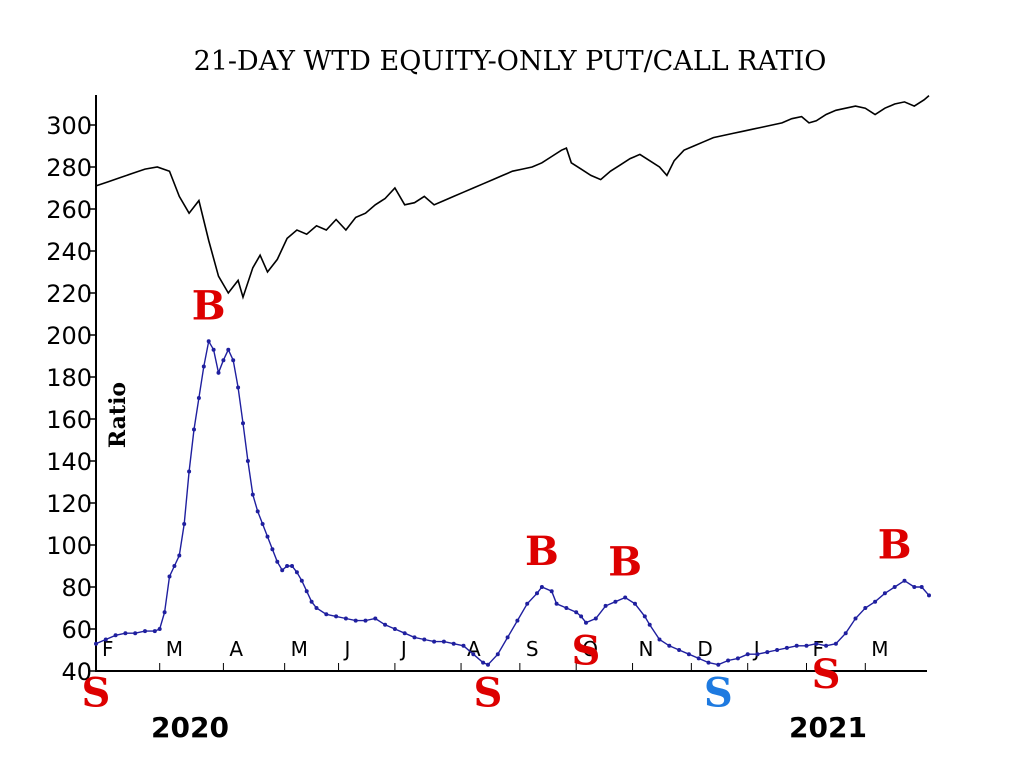 The width and height of the screenshot is (1017, 764). What do you see at coordinates (71, 399) in the screenshot?
I see `y-ticks: 40 60 80 100 120 140 160 180 200 220 240 260 280 300` at bounding box center [71, 399].